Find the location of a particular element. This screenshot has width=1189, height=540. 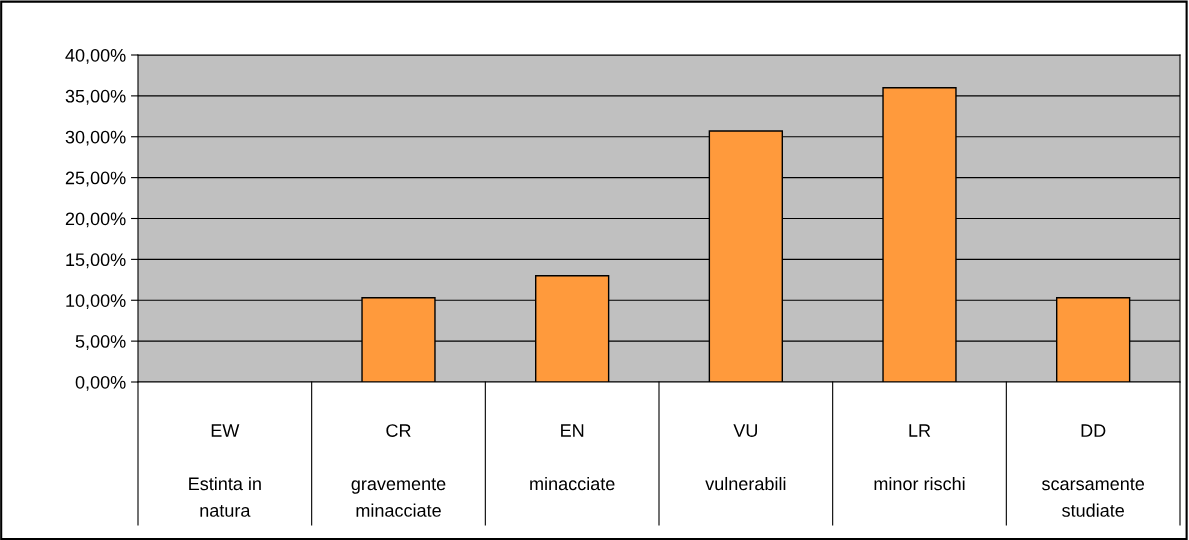

category-label: EW Estinta in natura is located at coordinates (225, 470).